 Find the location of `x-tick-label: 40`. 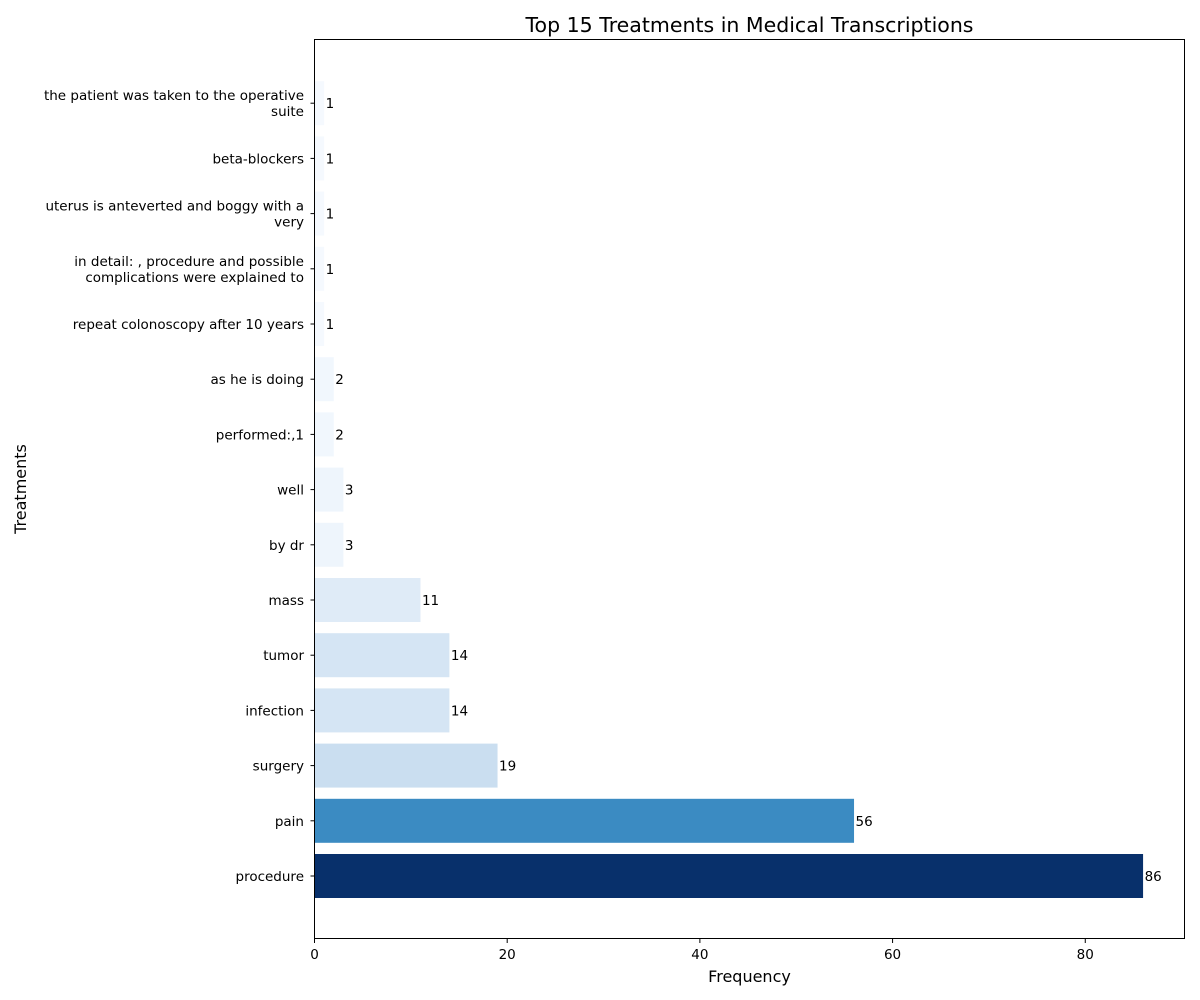

x-tick-label: 40 is located at coordinates (699, 955).